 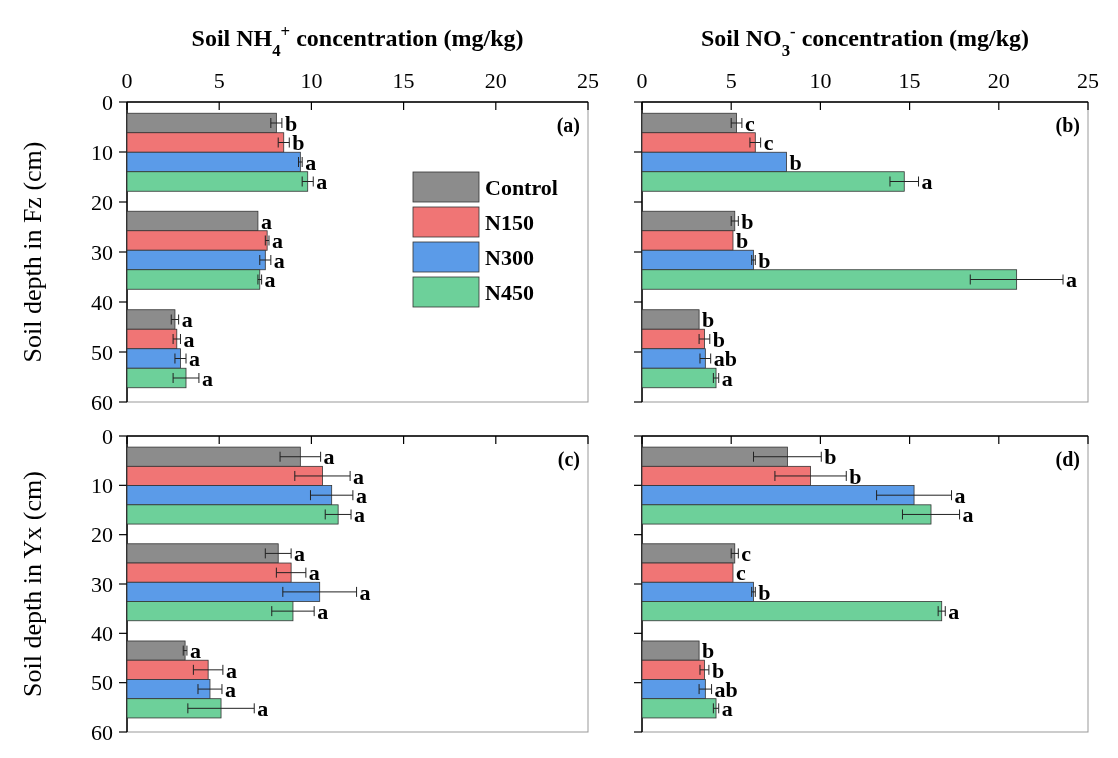 I want to click on legend-label: N450, so click(x=509, y=292).